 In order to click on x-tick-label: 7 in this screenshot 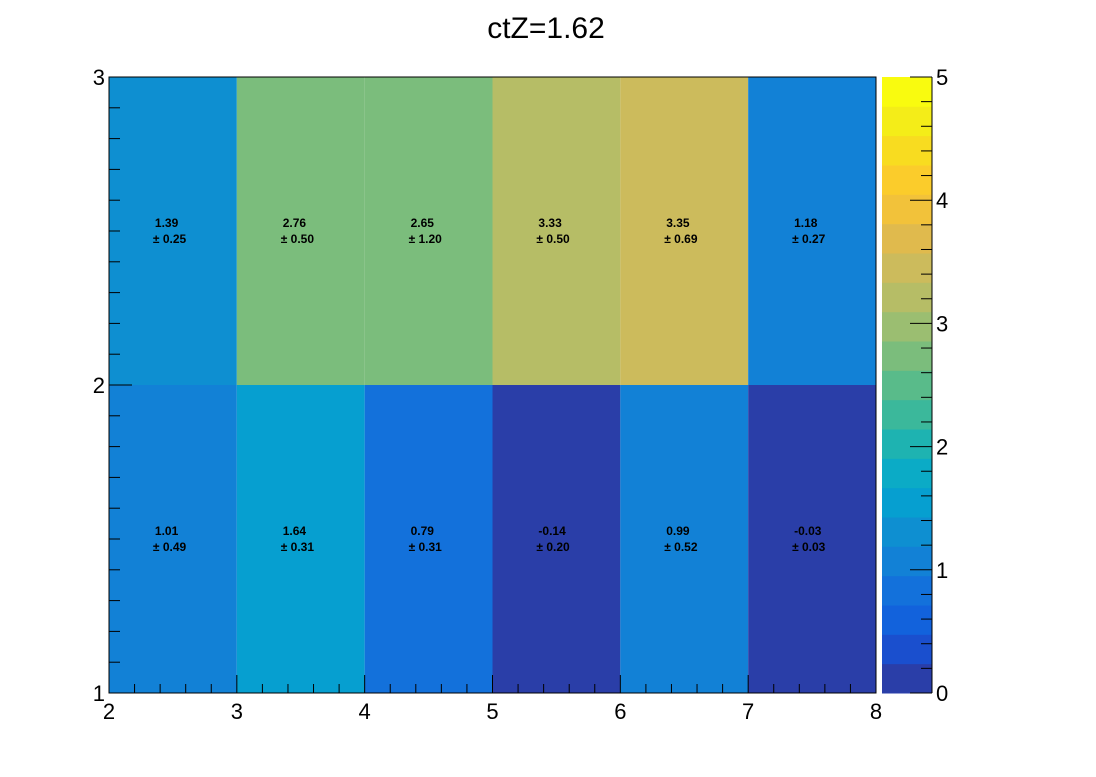, I will do `click(748, 711)`.